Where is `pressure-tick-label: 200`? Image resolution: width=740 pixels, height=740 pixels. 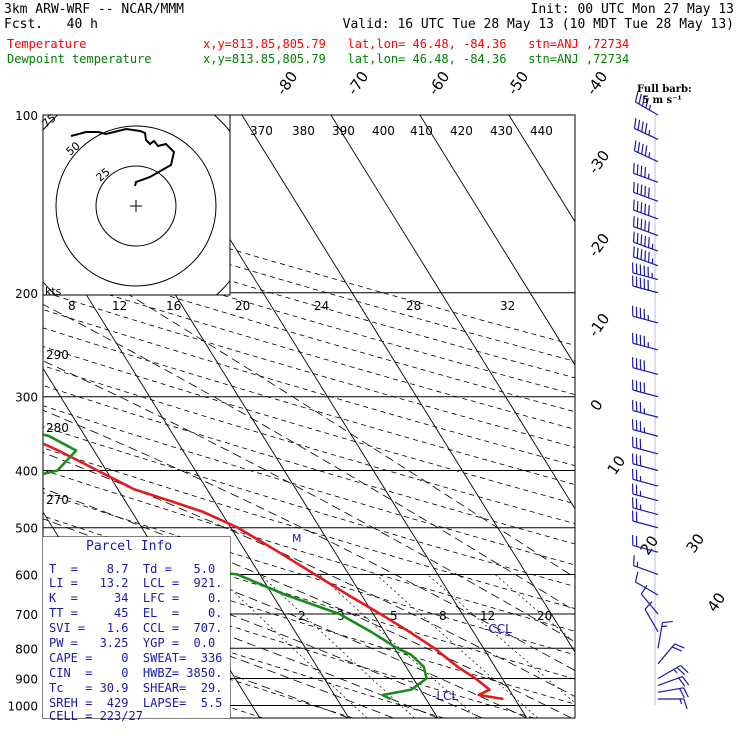 pressure-tick-label: 200 is located at coordinates (26, 294).